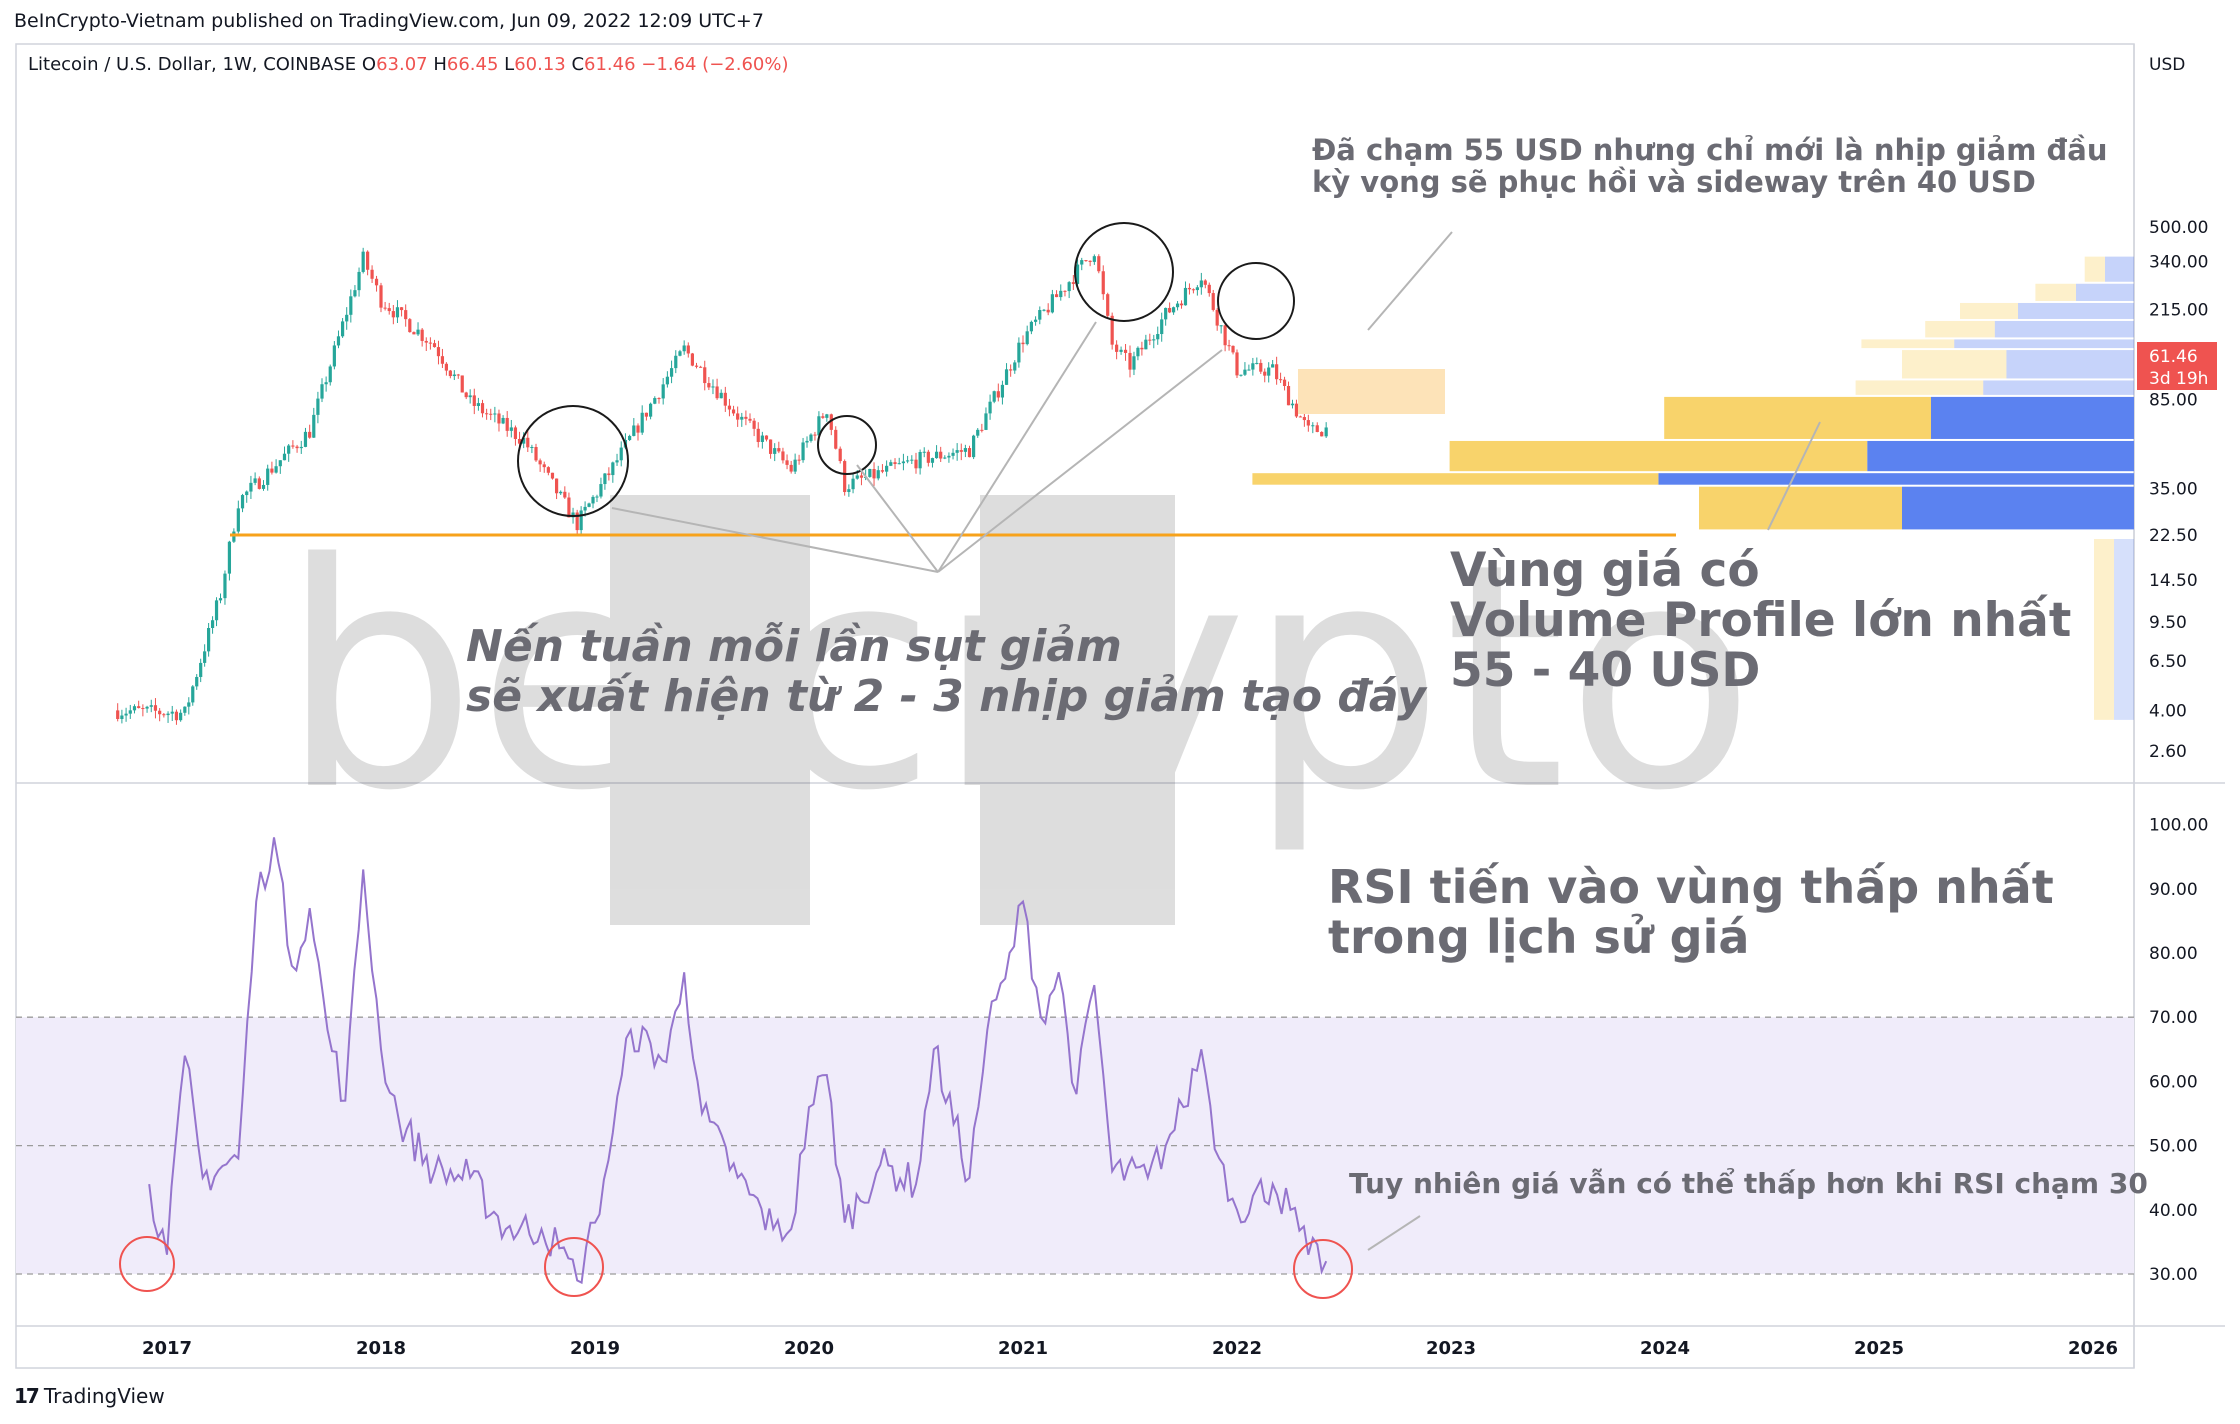 This screenshot has height=1424, width=2240. What do you see at coordinates (2173, 954) in the screenshot?
I see `rsi-tick: 80.00` at bounding box center [2173, 954].